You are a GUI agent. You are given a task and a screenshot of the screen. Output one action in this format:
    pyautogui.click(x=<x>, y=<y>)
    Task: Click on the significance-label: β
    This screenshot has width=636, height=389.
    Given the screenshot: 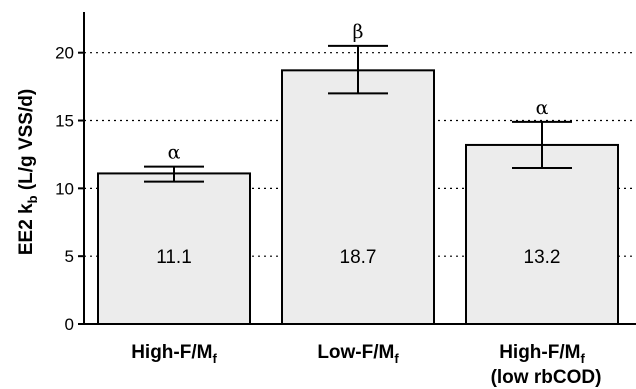 What is the action you would take?
    pyautogui.click(x=358, y=32)
    